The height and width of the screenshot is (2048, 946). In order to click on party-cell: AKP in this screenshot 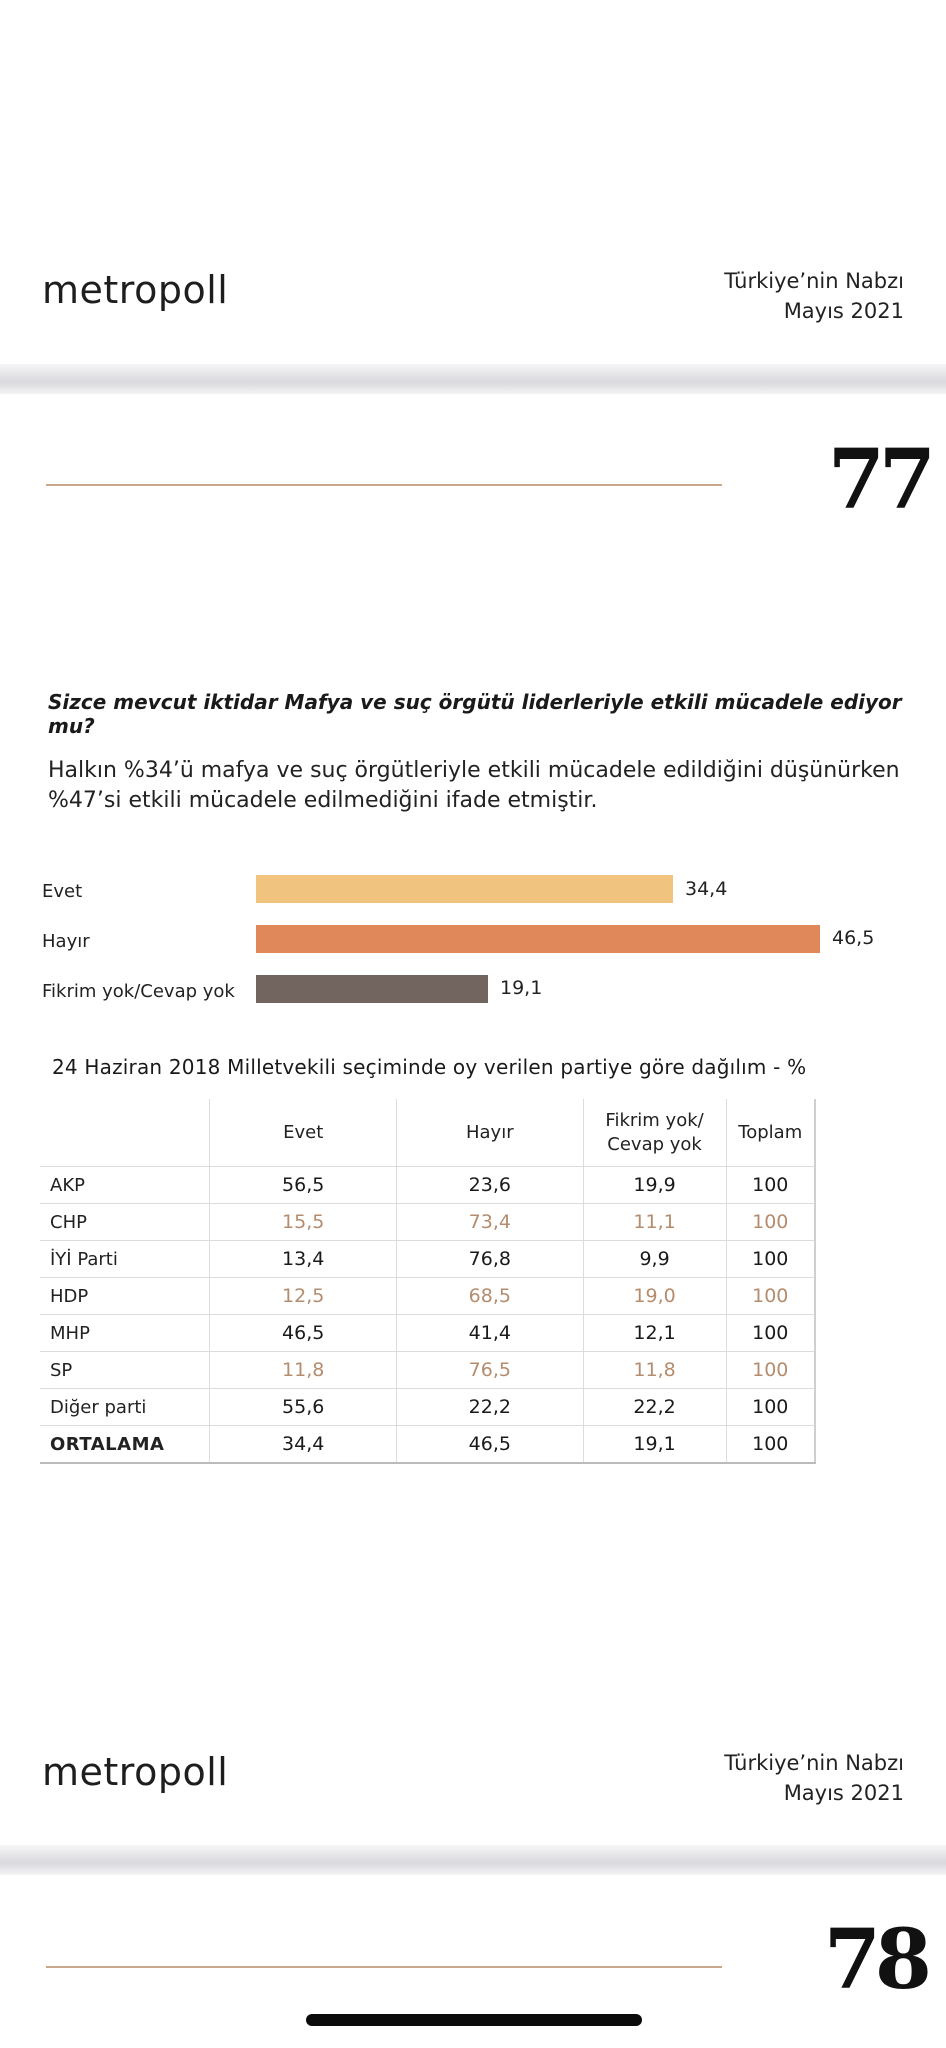, I will do `click(125, 1185)`.